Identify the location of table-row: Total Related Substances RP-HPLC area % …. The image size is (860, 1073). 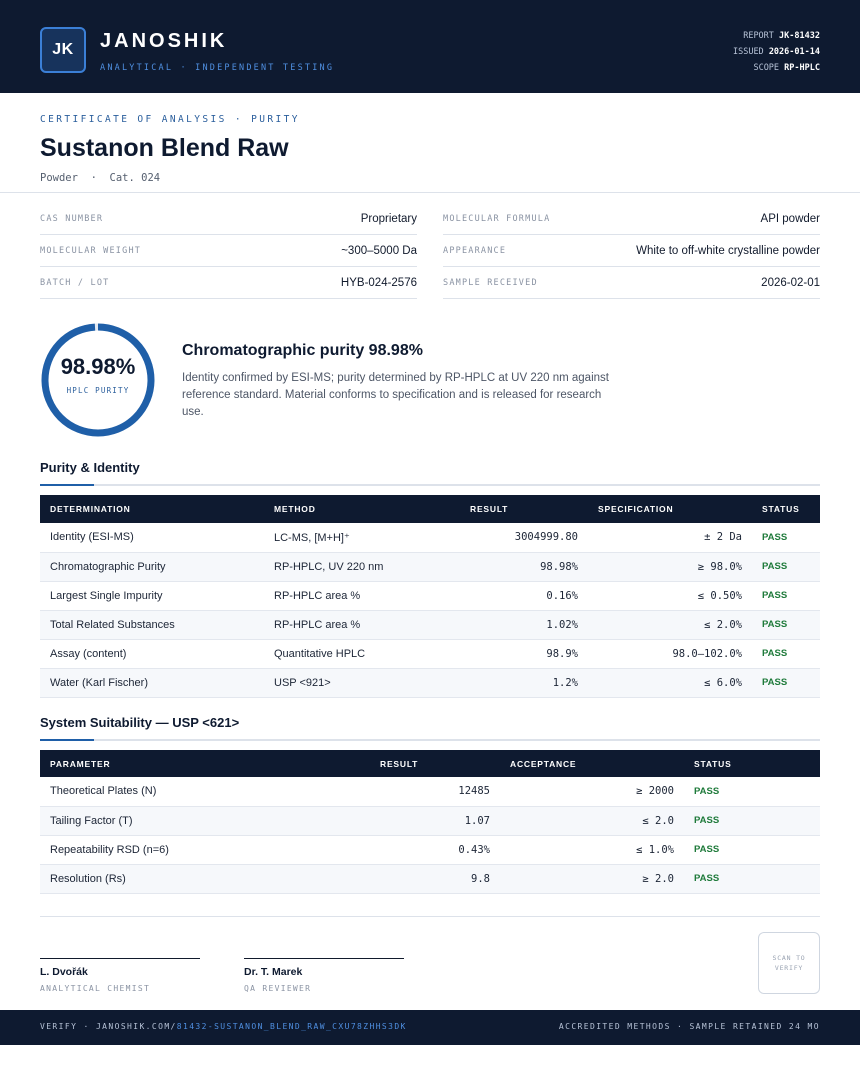
(430, 625).